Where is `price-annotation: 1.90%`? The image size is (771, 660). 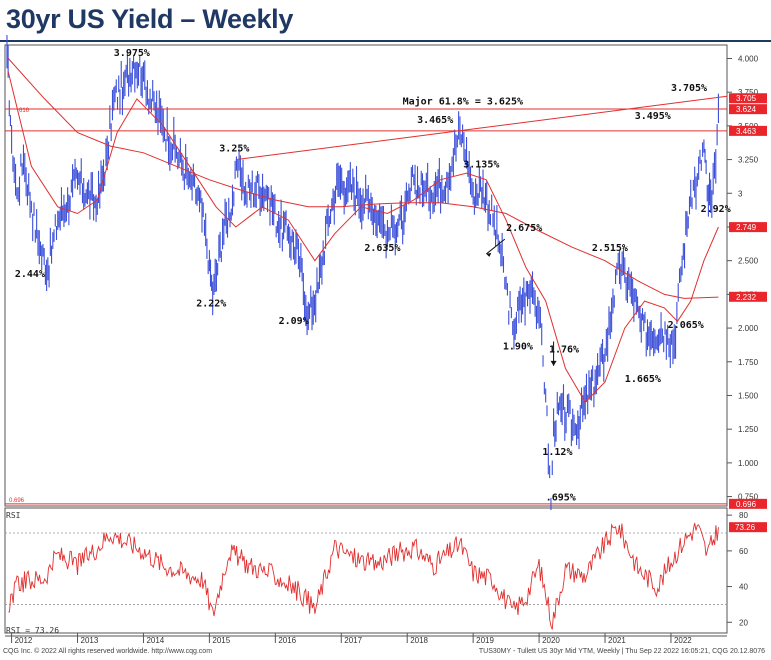
price-annotation: 1.90% is located at coordinates (518, 347).